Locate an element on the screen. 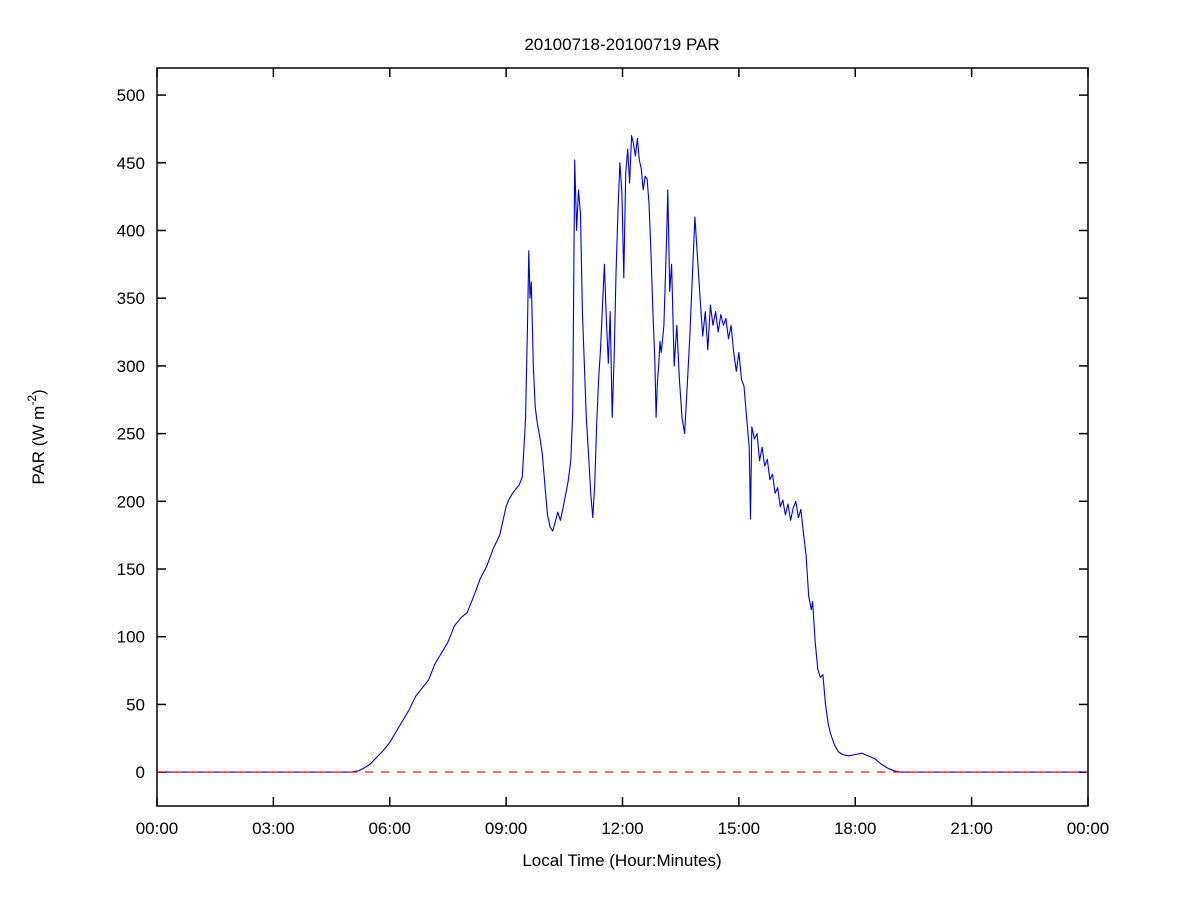  y-tick-label: 150 is located at coordinates (131, 569).